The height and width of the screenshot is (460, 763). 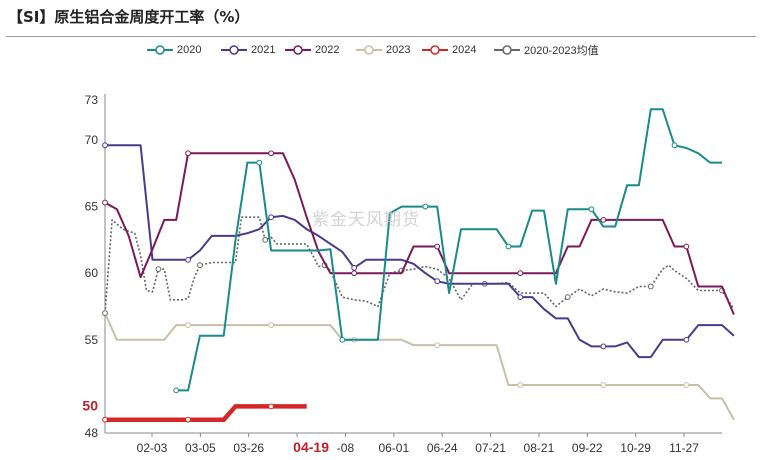 I want to click on y-tick-label: 48, so click(x=92, y=433).